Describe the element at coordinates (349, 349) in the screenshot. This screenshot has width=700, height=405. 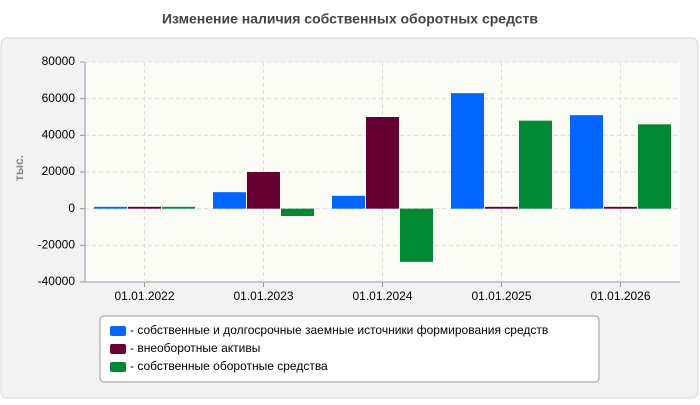
I see `legend` at that location.